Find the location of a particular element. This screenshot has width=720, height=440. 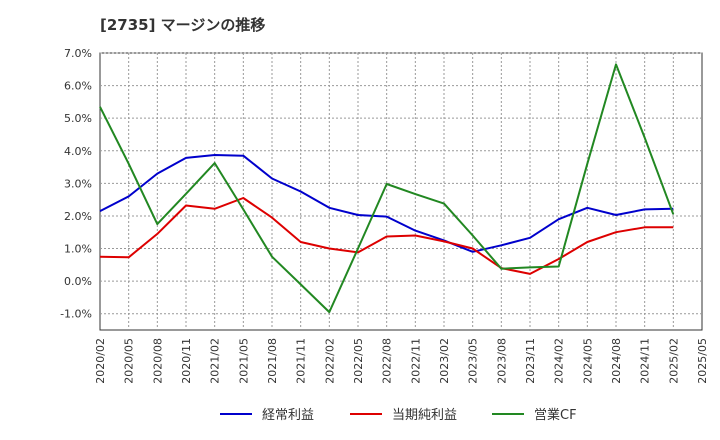

x-tick-label: 2022/11 is located at coordinates (415, 361).